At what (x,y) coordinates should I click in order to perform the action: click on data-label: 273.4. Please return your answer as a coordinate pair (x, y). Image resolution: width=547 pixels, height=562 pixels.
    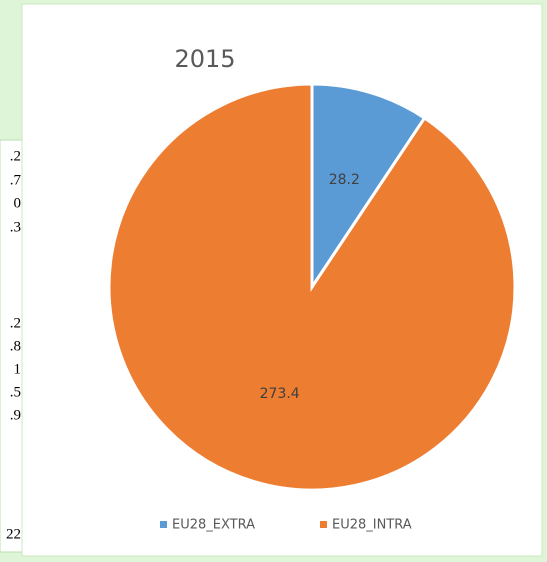
    Looking at the image, I should click on (280, 394).